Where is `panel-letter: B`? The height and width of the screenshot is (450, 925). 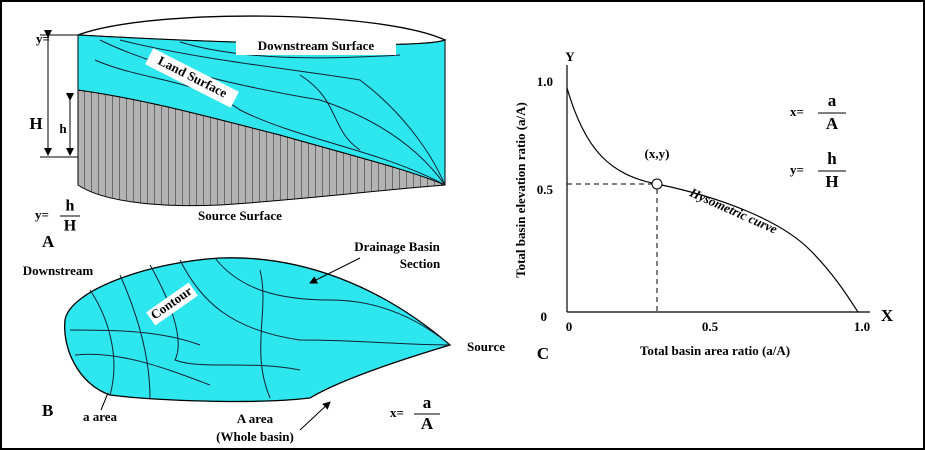 panel-letter: B is located at coordinates (47, 410).